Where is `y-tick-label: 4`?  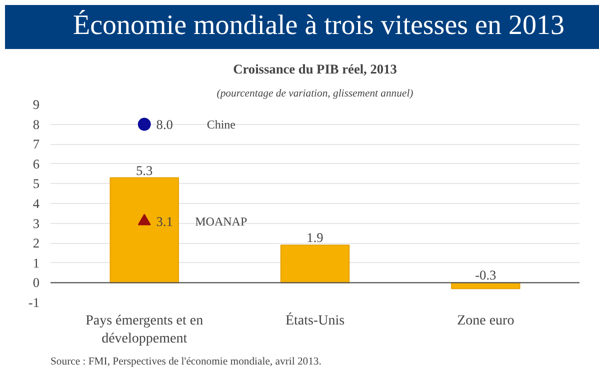
y-tick-label: 4 is located at coordinates (36, 203).